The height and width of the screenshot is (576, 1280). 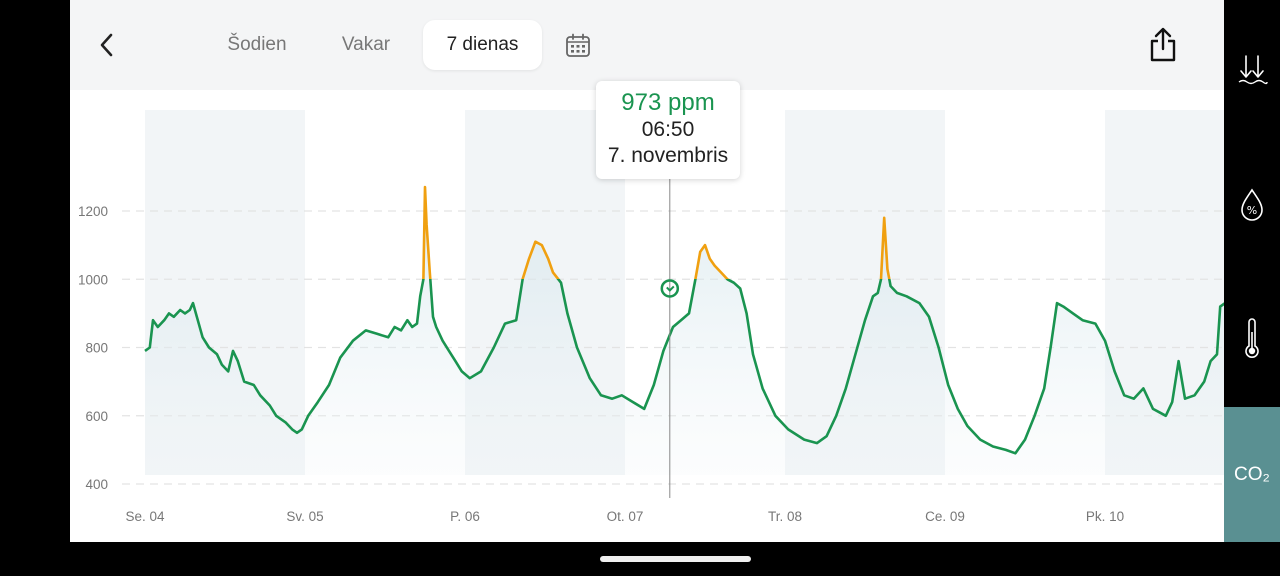 What do you see at coordinates (96, 484) in the screenshot?
I see `y-tick-label: 400` at bounding box center [96, 484].